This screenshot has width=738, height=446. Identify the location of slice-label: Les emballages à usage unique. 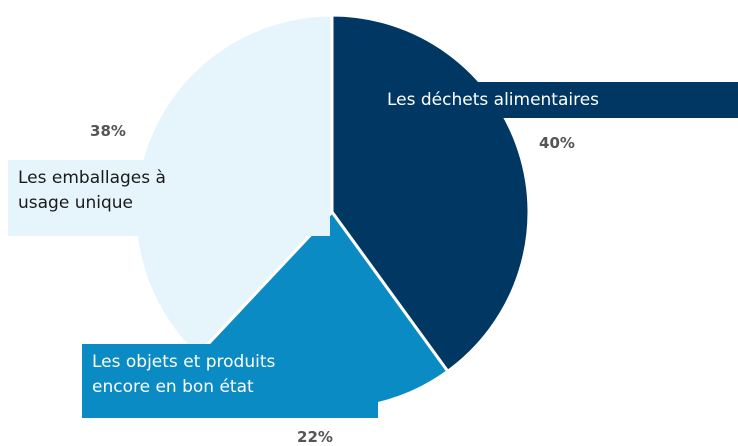
(169, 198).